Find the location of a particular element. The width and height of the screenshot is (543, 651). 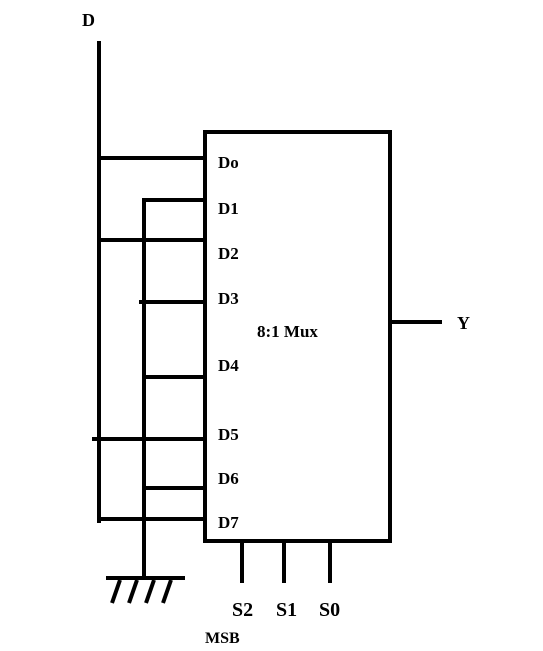

input-d-label: D is located at coordinates (88, 20).